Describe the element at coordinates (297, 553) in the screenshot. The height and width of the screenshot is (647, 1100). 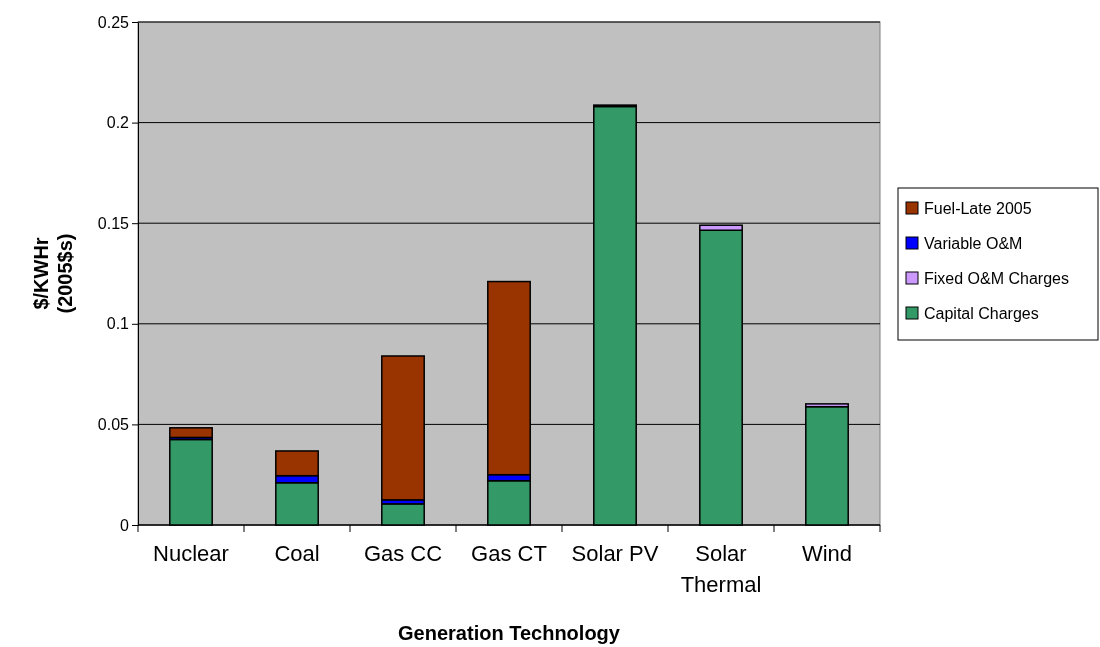
I see `x-tick-label: Coal` at that location.